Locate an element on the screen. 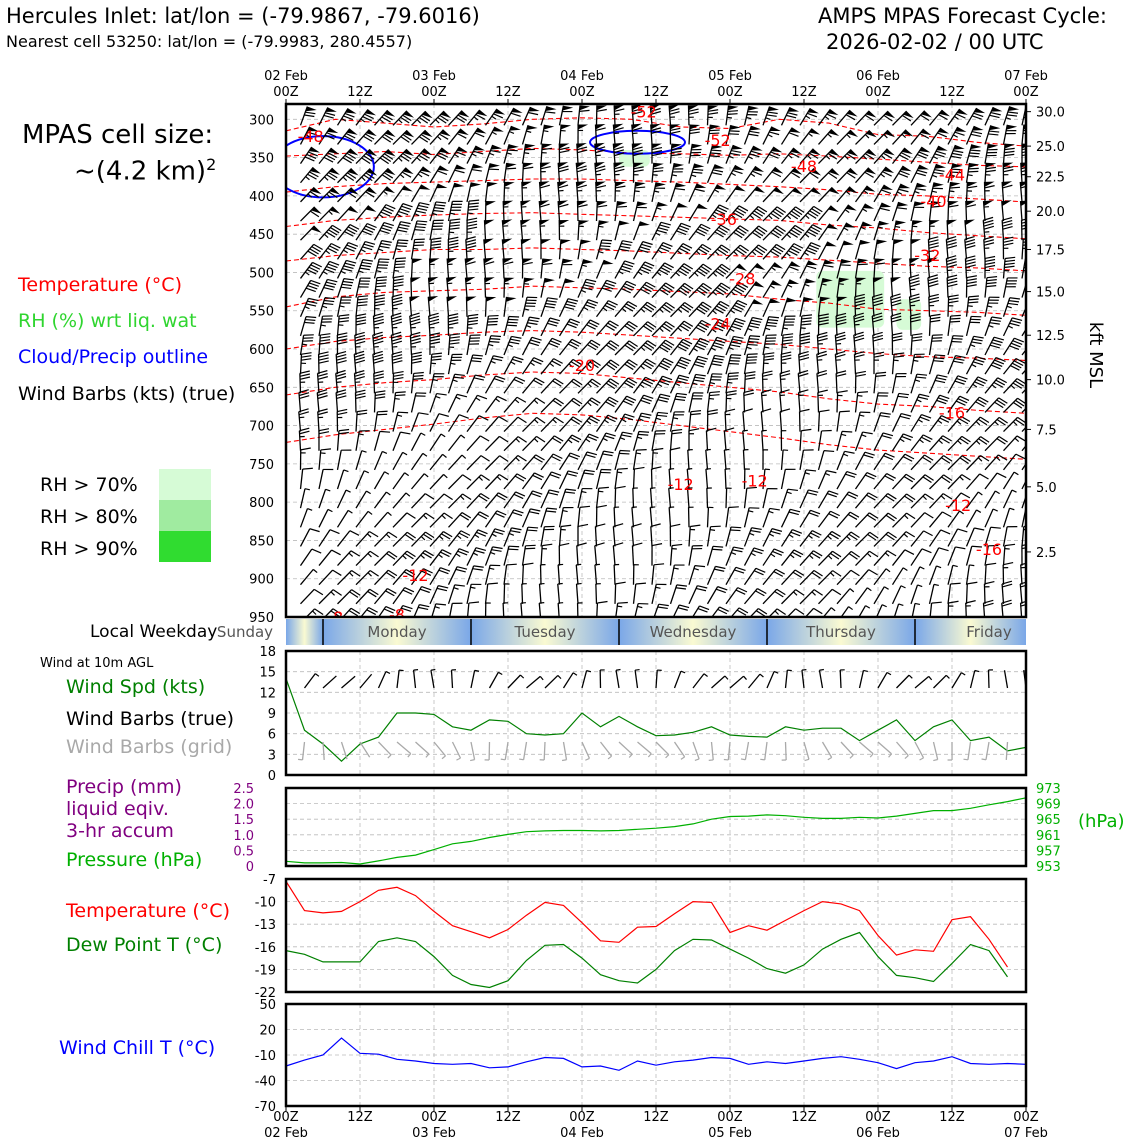 Image resolution: width=1140 pixels, height=1140 pixels. grid-wind-barb-half-feather is located at coordinates (851, 756).